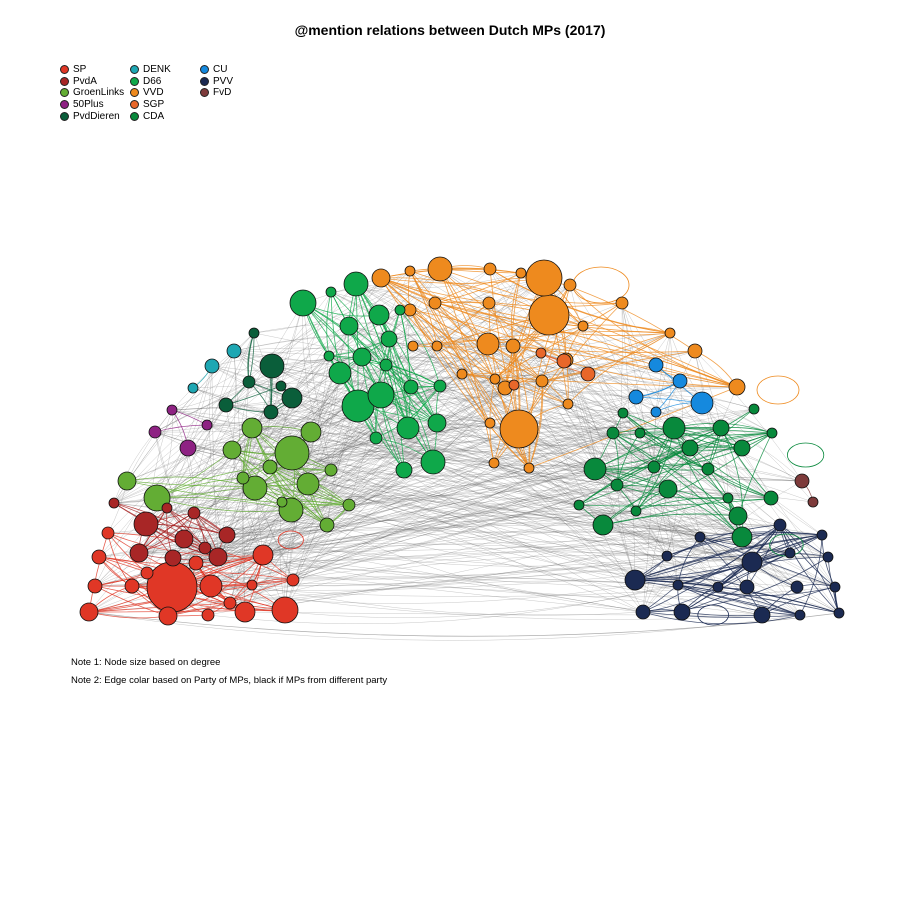  What do you see at coordinates (150, 105) in the screenshot?
I see `legend-item-sgp: SGP` at bounding box center [150, 105].